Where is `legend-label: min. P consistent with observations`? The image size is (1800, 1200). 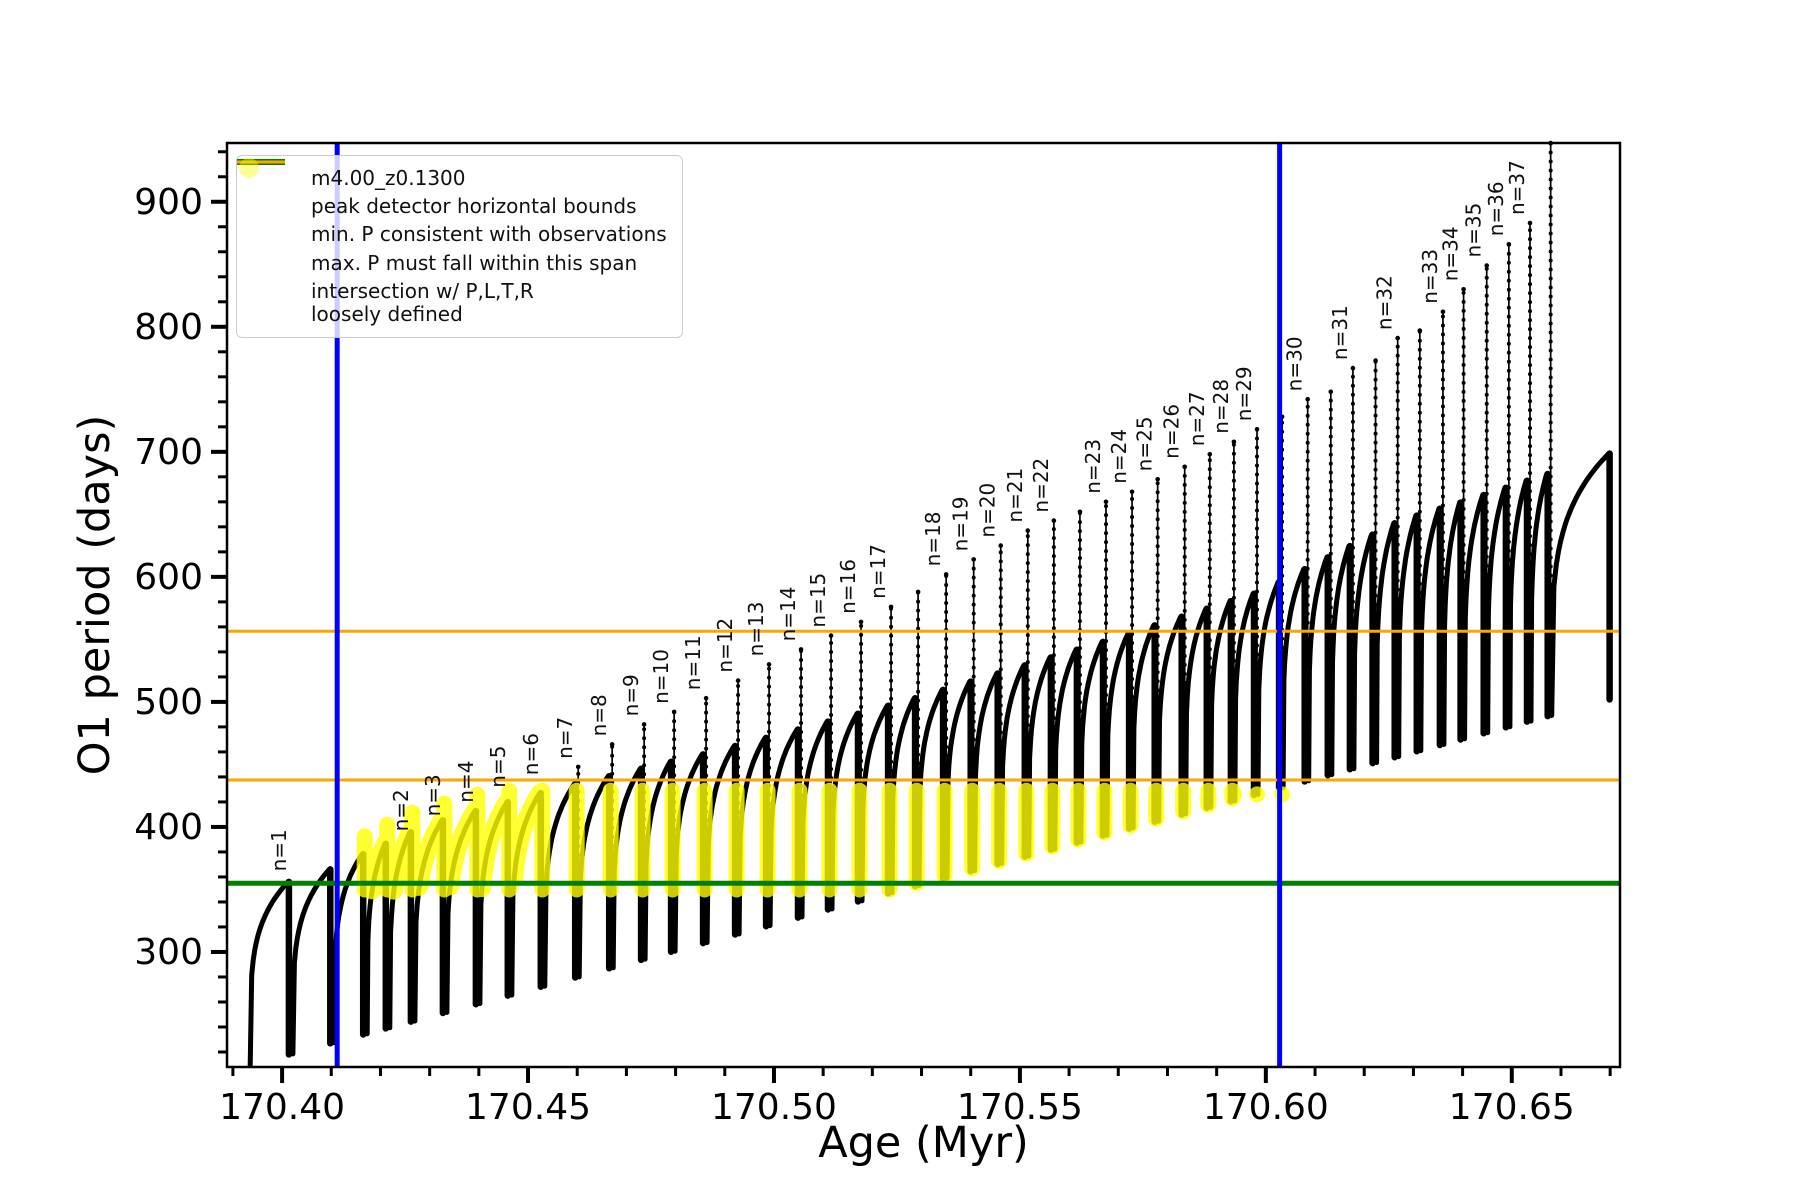
legend-label: min. P consistent with observations is located at coordinates (489, 234).